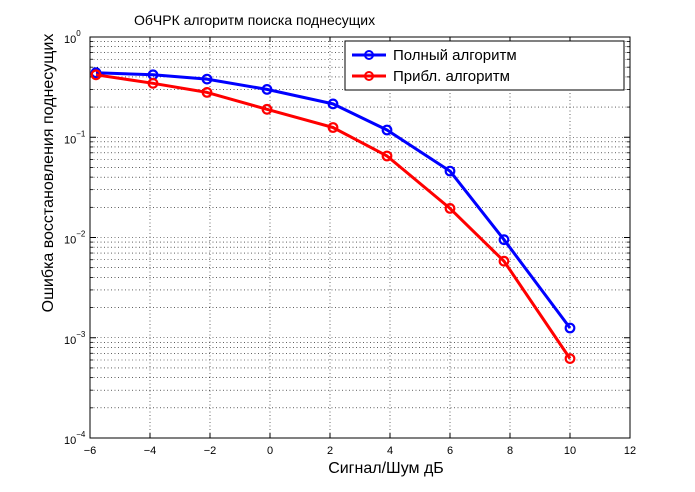 The height and width of the screenshot is (492, 695). What do you see at coordinates (630, 451) in the screenshot?
I see `x-tick-label: 12` at bounding box center [630, 451].